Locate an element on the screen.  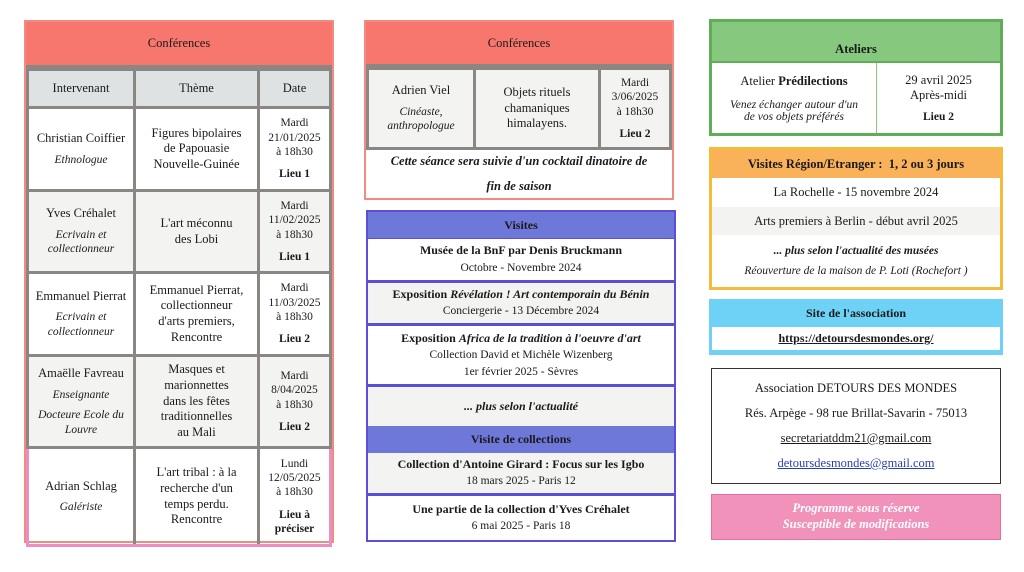
visites-title: Visites is located at coordinates (521, 225).